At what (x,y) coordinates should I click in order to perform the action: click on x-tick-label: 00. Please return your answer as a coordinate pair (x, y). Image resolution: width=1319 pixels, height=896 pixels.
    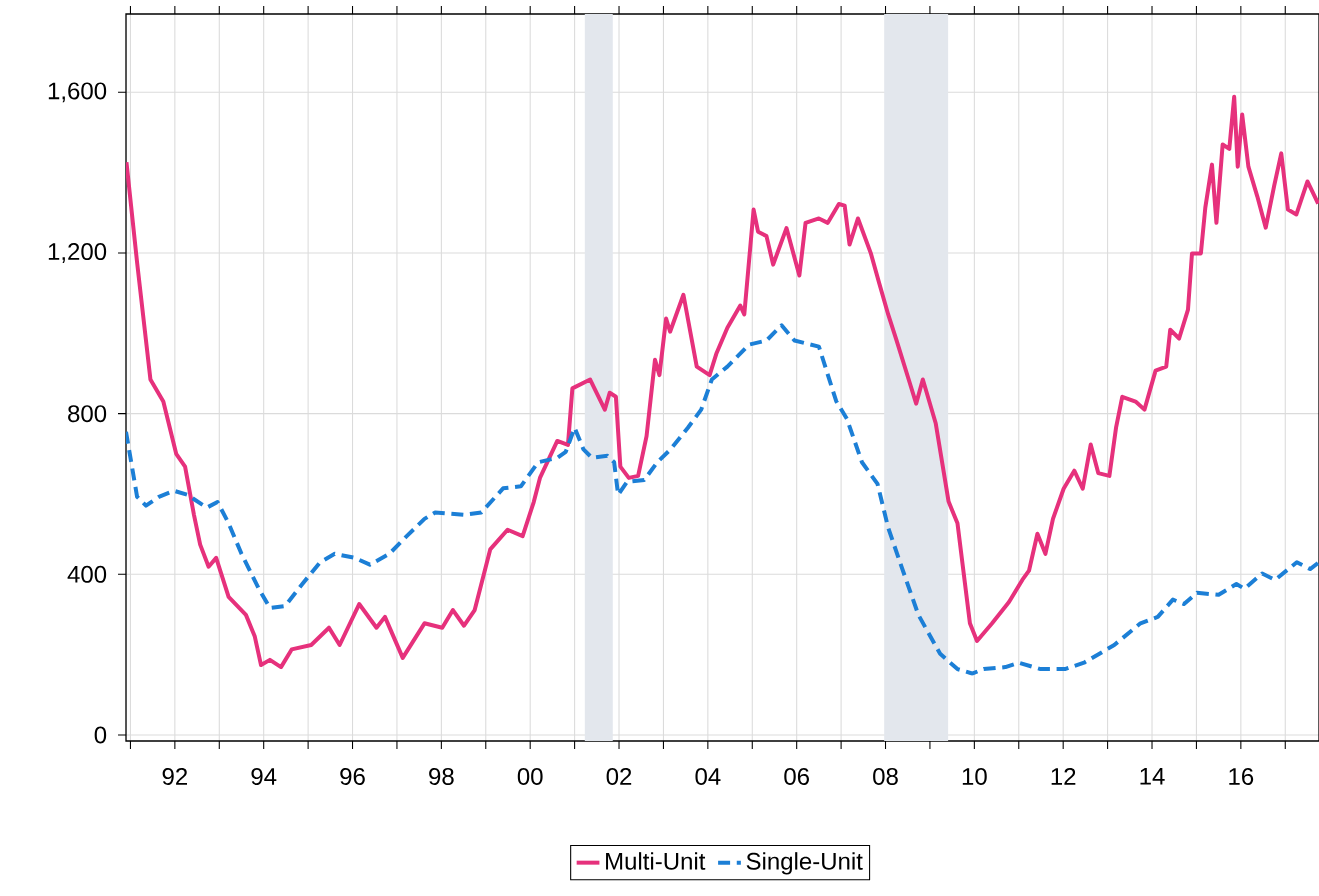
    Looking at the image, I should click on (530, 776).